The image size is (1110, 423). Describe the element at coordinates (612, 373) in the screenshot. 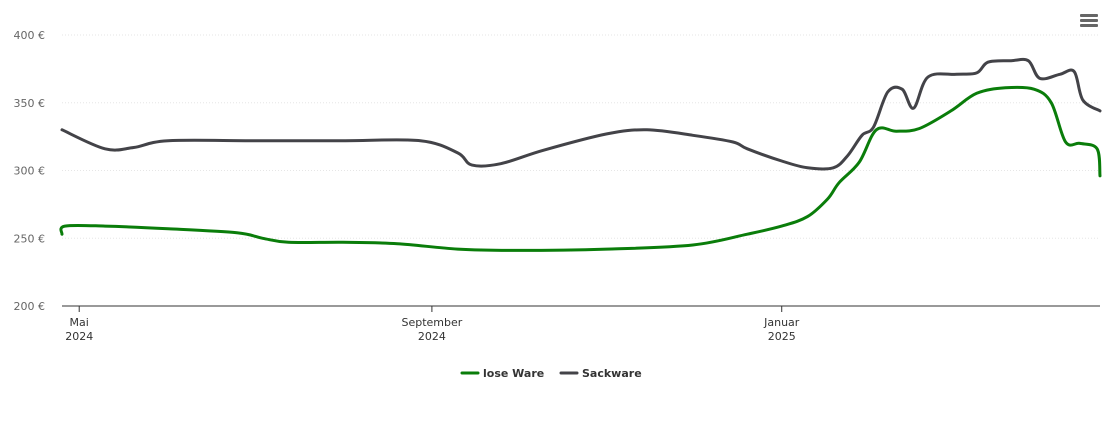

I see `legend-label: Sackware` at that location.